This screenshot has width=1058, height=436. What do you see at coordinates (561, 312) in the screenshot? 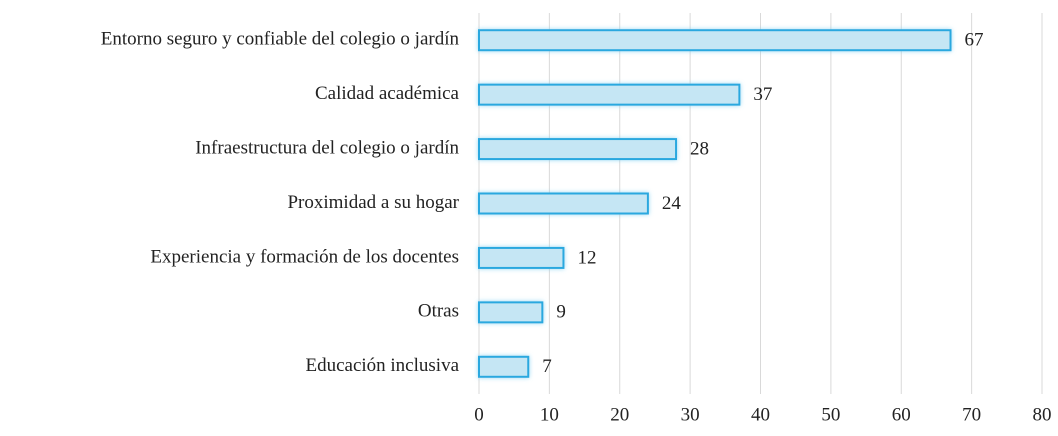
I see `data-label: 9` at bounding box center [561, 312].